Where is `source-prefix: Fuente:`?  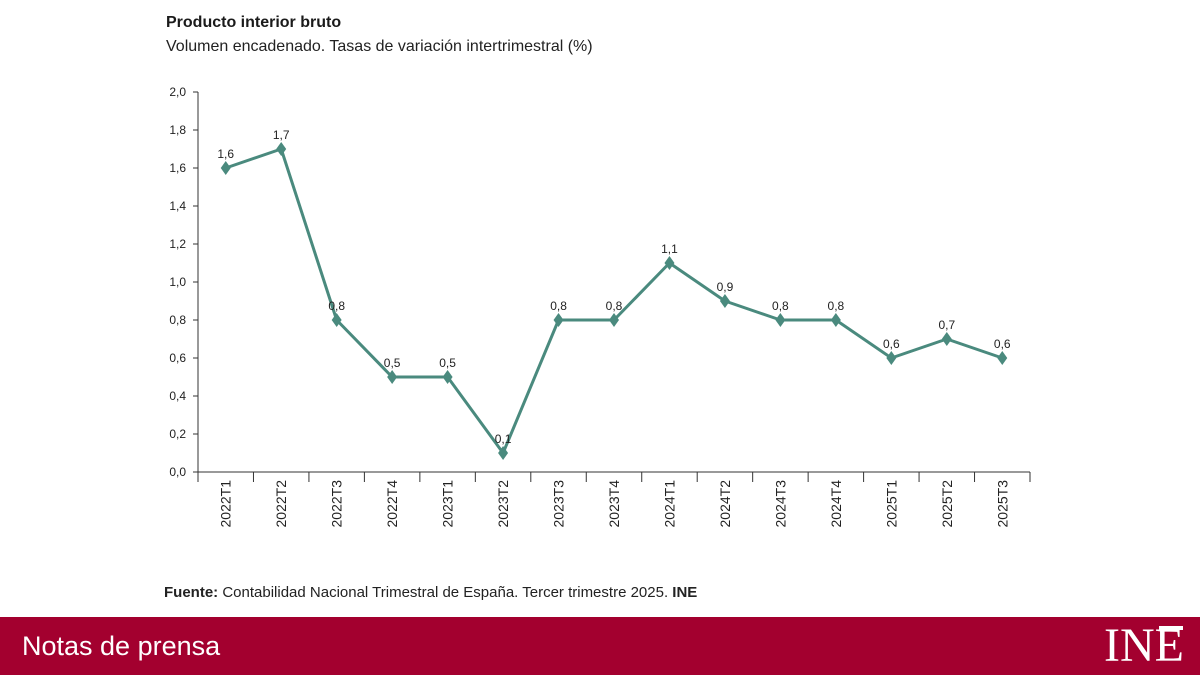
source-prefix: Fuente: is located at coordinates (191, 592).